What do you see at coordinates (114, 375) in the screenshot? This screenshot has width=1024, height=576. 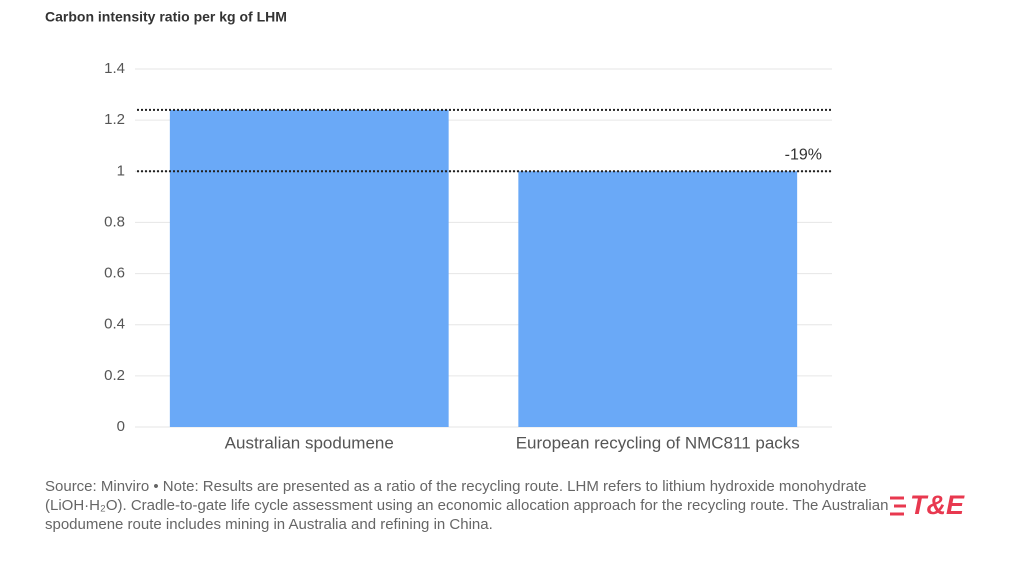 I see `y-tick-label: 0.2` at bounding box center [114, 375].